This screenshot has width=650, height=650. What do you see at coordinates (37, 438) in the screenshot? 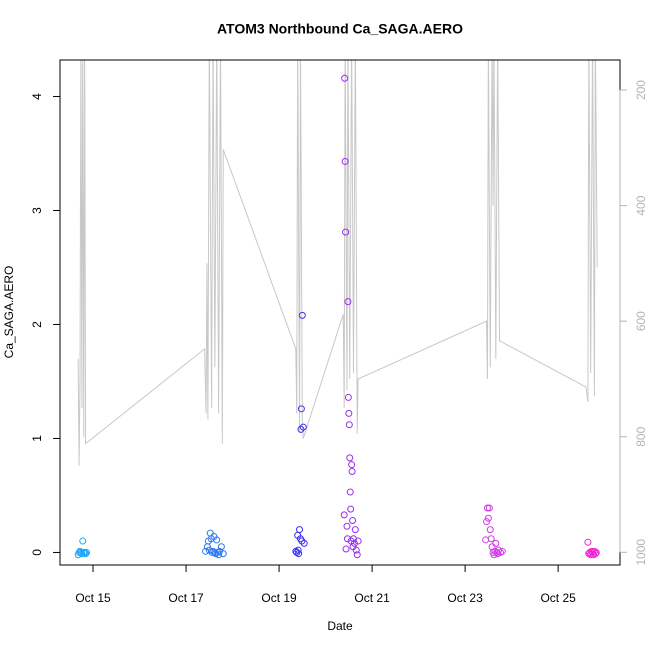
I see `y-tick-label: 1` at bounding box center [37, 438].